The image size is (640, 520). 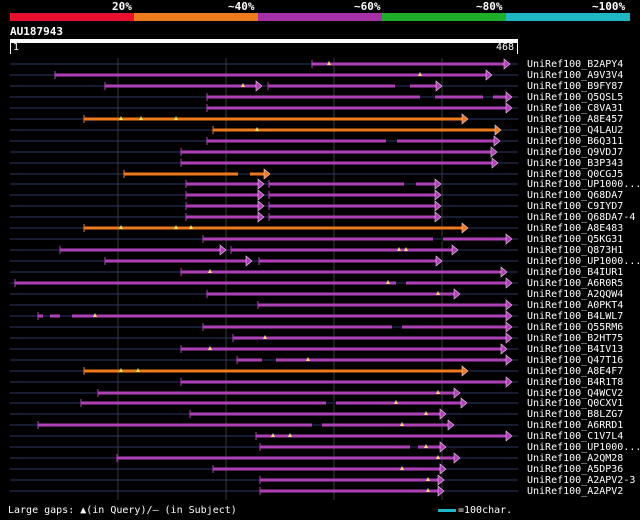 What do you see at coordinates (575, 108) in the screenshot?
I see `hit-label: UniRef100_C8VA31` at bounding box center [575, 108].